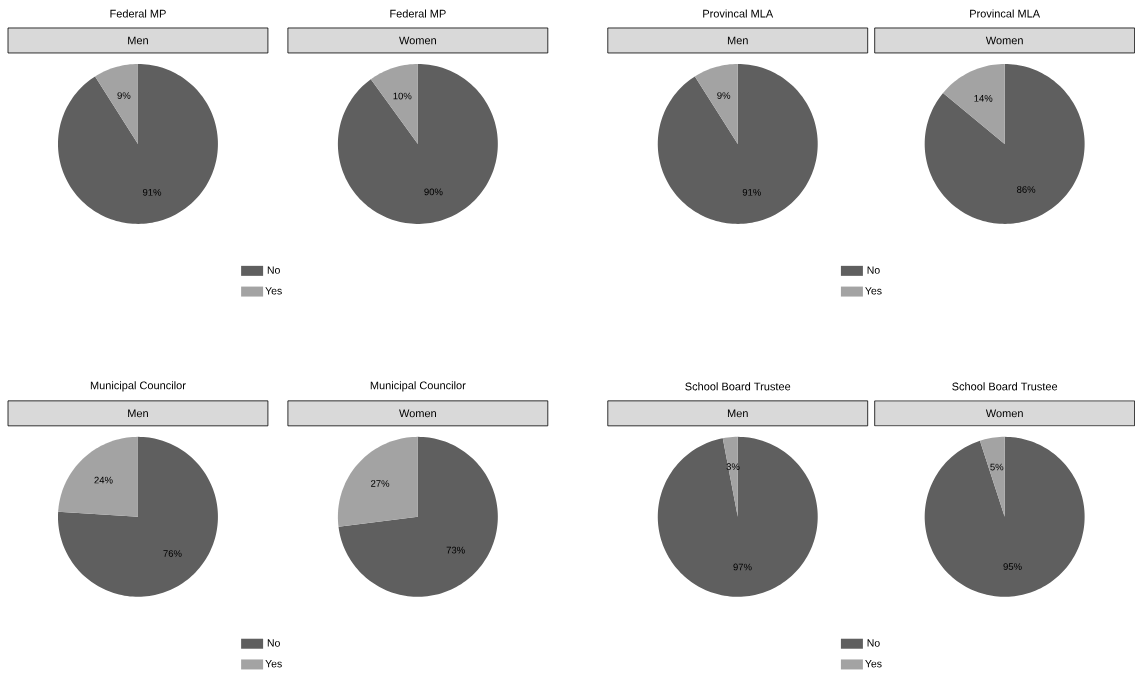 Image resolution: width=1135 pixels, height=684 pixels. Describe the element at coordinates (1012, 567) in the screenshot. I see `data-label: 95%` at that location.